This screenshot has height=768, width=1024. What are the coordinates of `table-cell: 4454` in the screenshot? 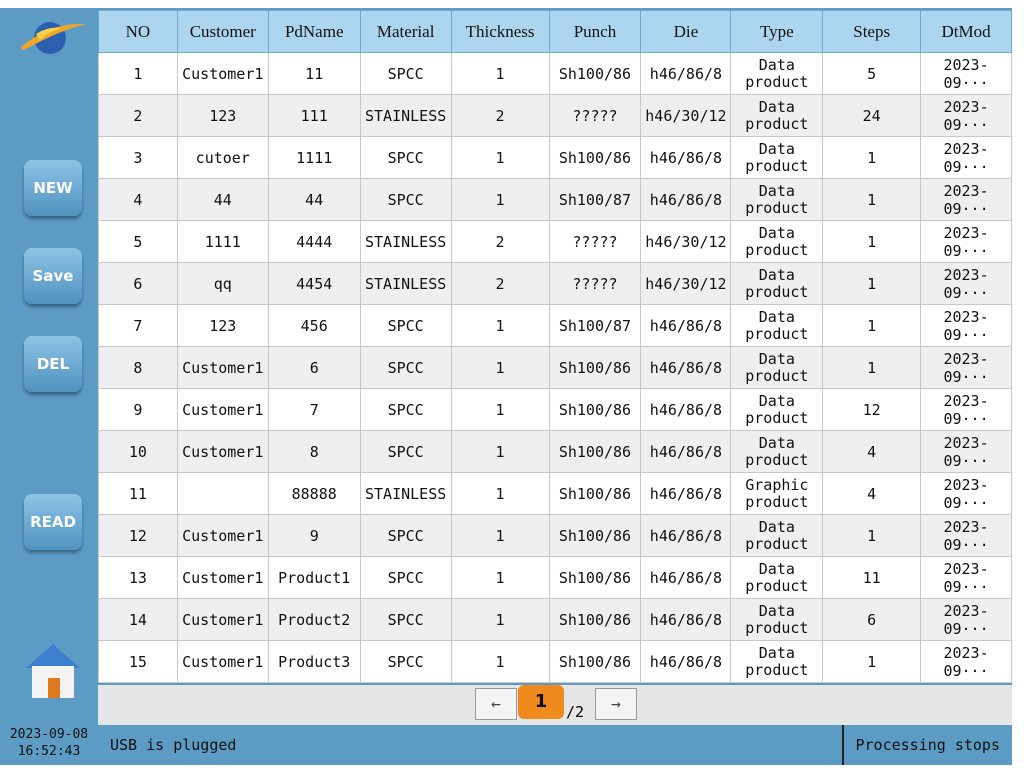 It's located at (314, 283).